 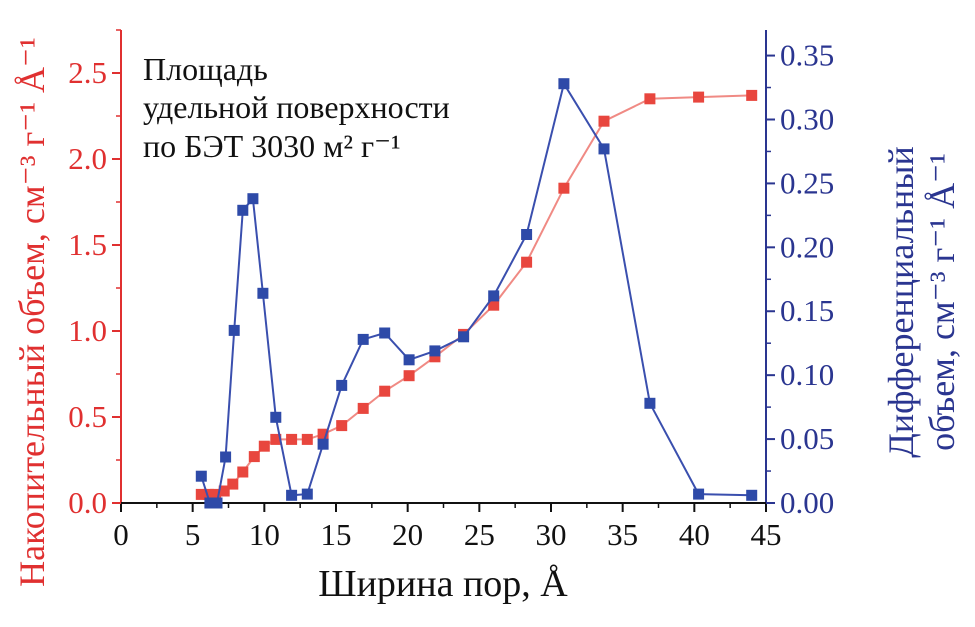 I want to click on x-tick-label: 20, so click(x=407, y=534).